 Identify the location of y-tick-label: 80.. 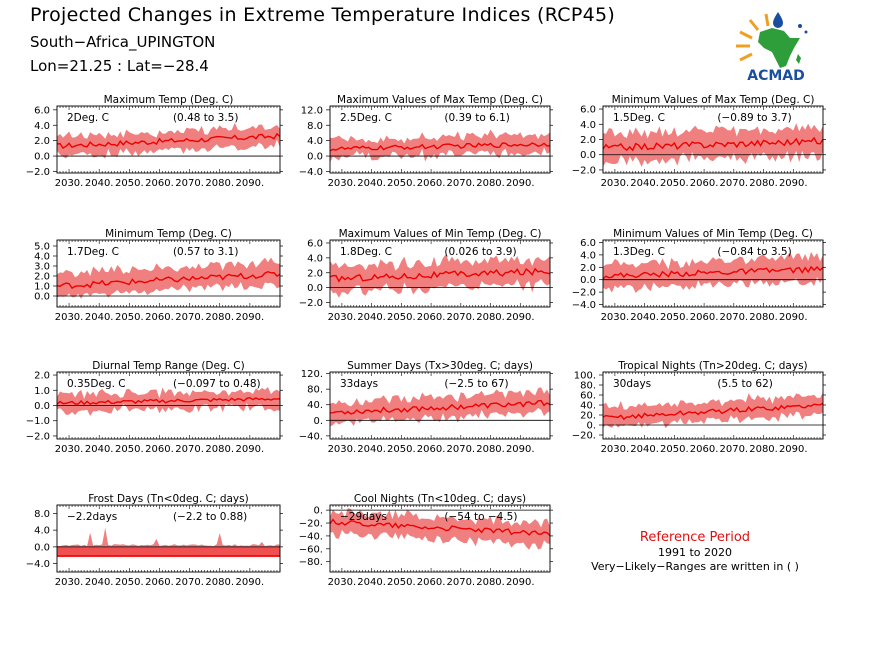
(588, 386).